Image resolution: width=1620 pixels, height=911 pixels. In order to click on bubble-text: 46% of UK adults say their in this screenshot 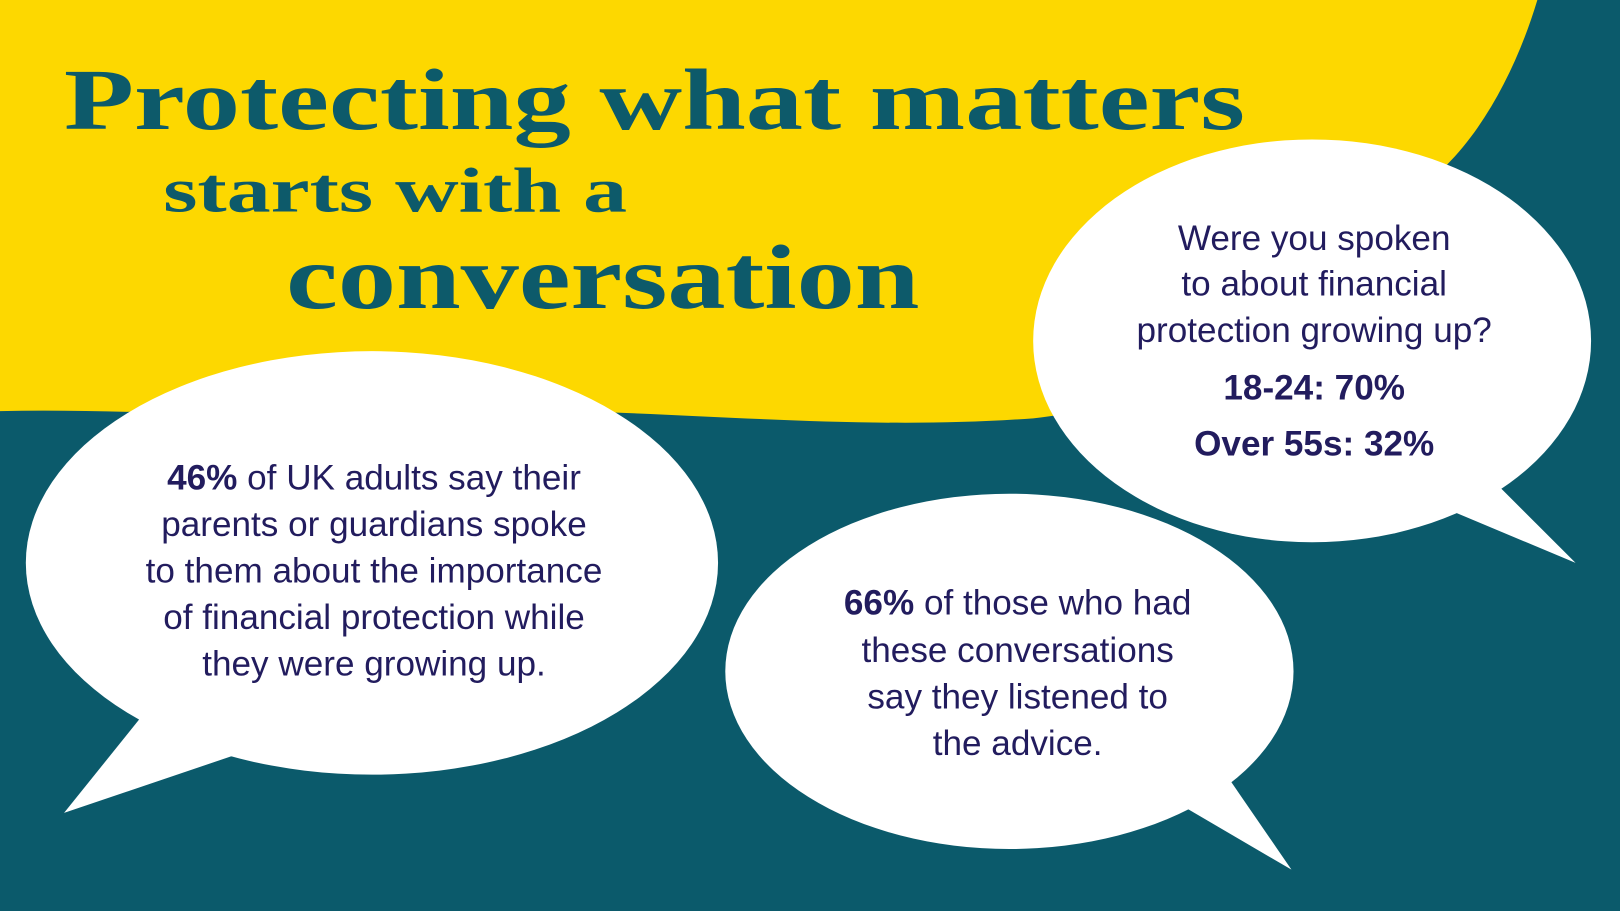, I will do `click(374, 478)`.